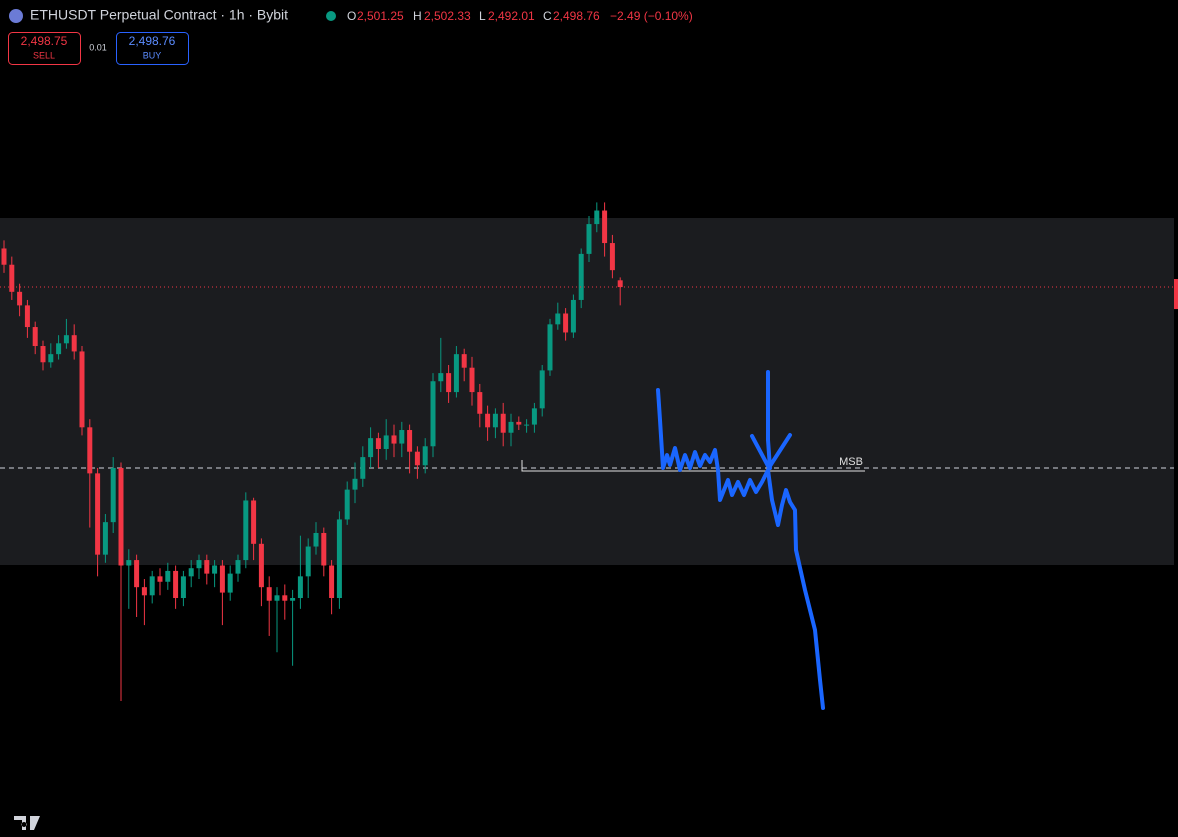 Image resolution: width=1178 pixels, height=837 pixels. I want to click on ohlc-key: L, so click(482, 16).